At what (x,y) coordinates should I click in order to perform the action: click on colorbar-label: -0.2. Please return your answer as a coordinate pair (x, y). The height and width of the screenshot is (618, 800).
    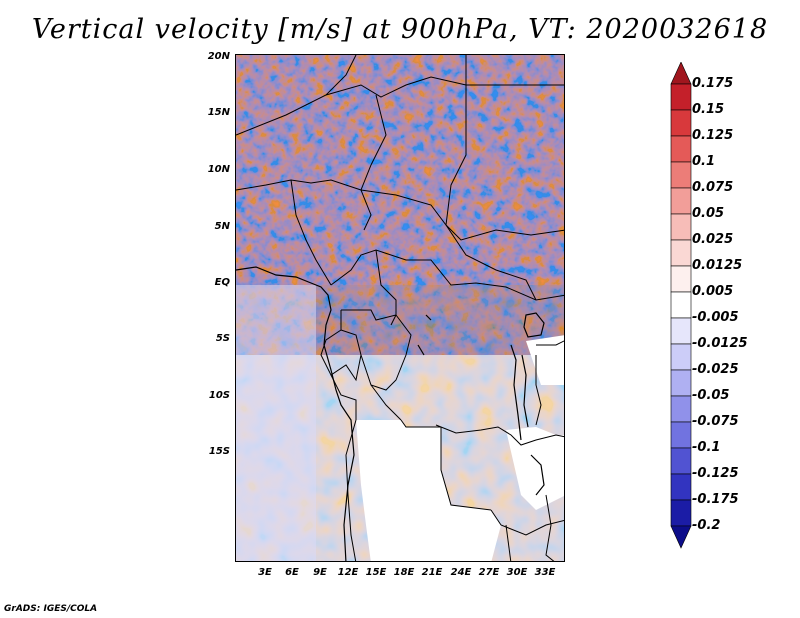
    Looking at the image, I should click on (706, 525).